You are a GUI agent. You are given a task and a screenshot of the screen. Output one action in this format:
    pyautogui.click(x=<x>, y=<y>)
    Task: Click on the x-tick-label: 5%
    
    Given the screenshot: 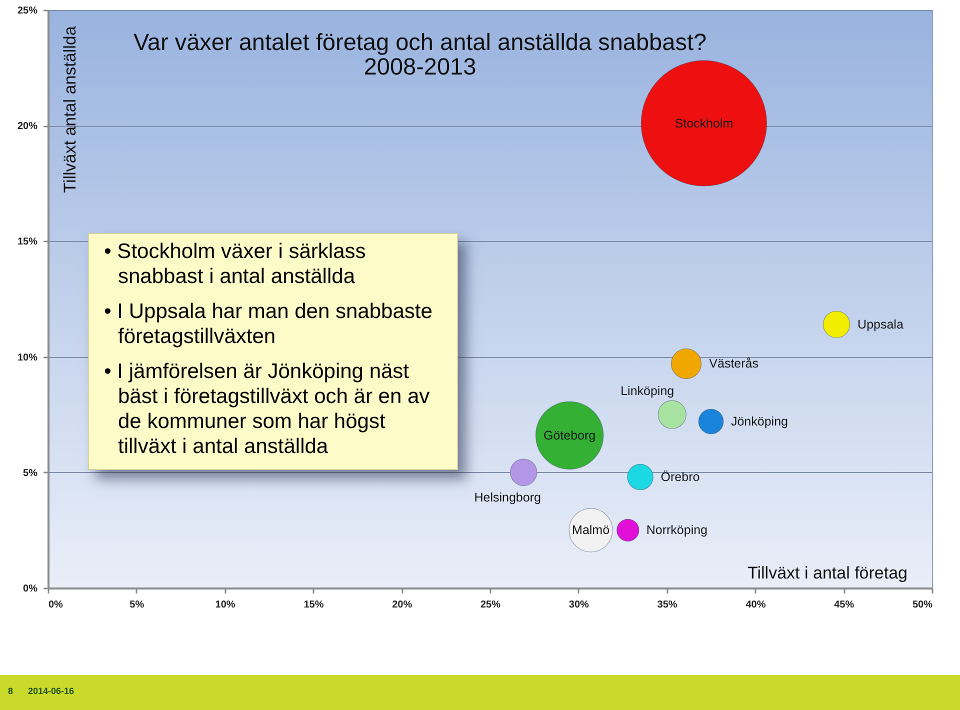 What is the action you would take?
    pyautogui.click(x=137, y=605)
    